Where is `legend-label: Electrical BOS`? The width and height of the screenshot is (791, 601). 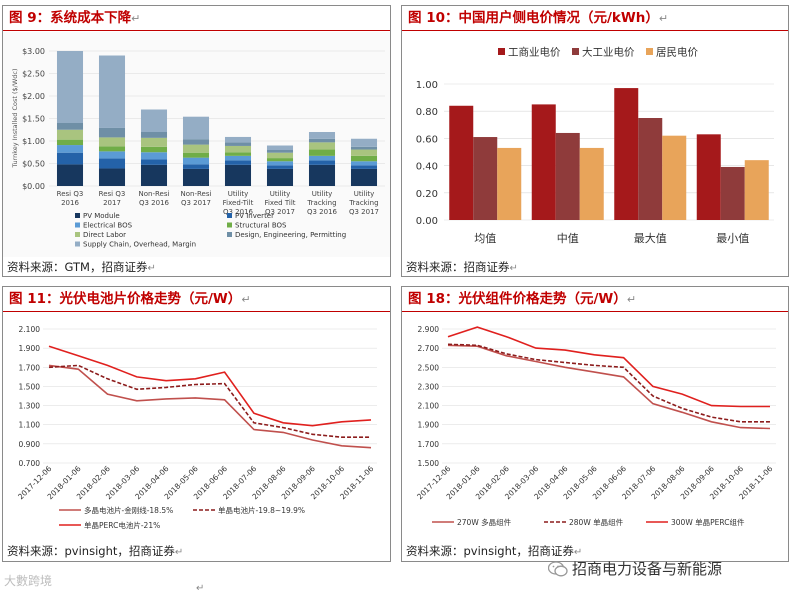 legend-label: Electrical BOS is located at coordinates (108, 226).